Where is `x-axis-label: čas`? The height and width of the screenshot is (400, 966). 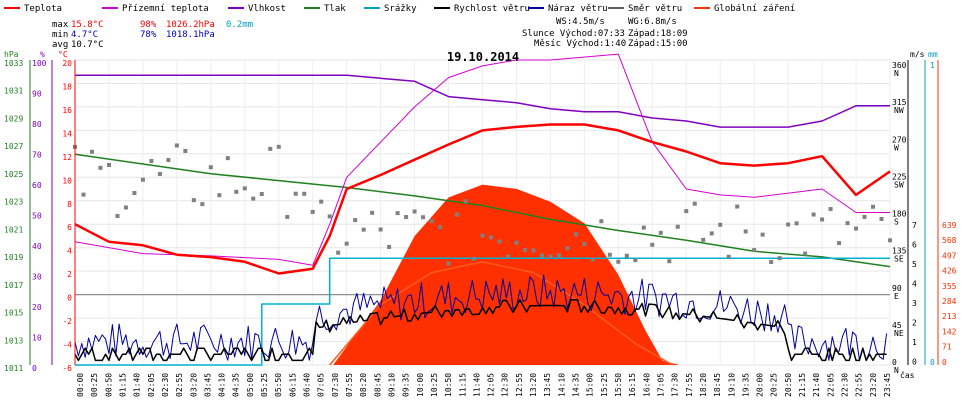 x-axis-label: čas is located at coordinates (907, 375).